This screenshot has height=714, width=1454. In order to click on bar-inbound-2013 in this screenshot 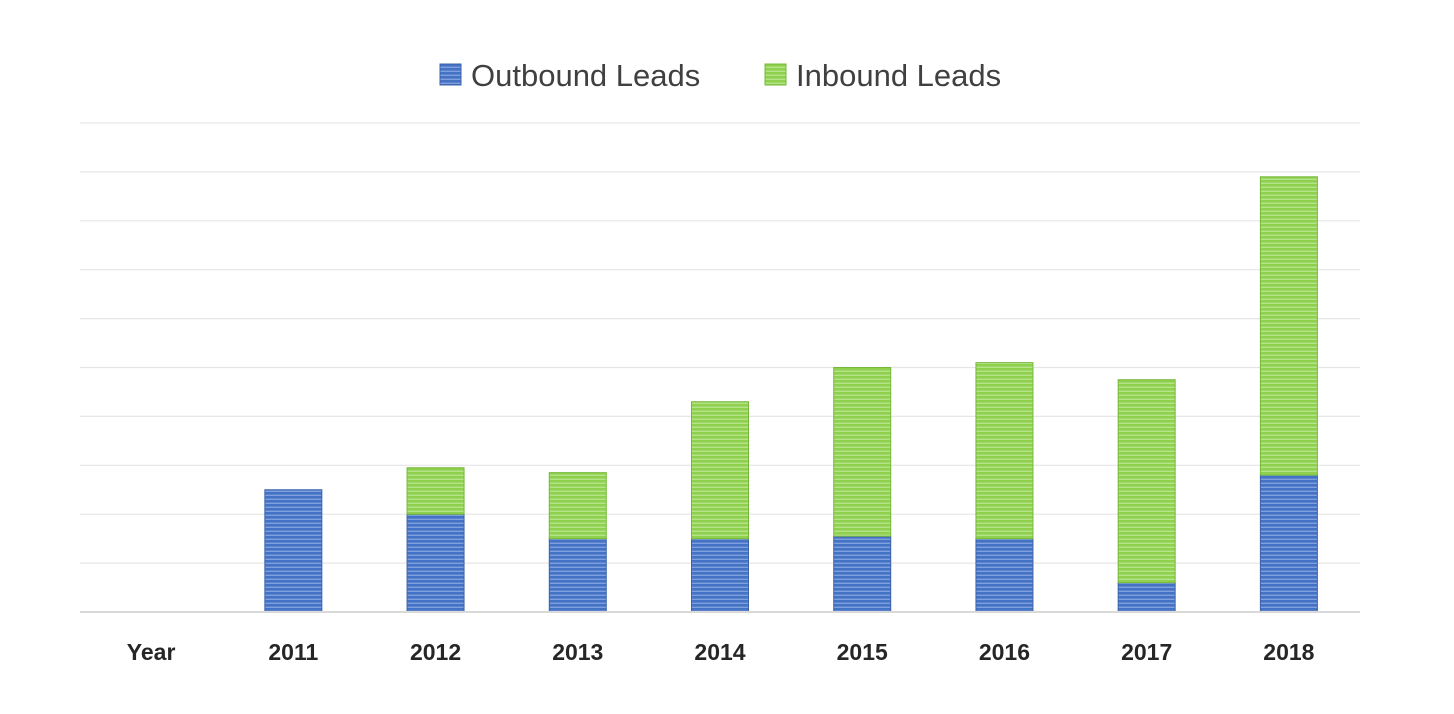, I will do `click(577, 506)`.